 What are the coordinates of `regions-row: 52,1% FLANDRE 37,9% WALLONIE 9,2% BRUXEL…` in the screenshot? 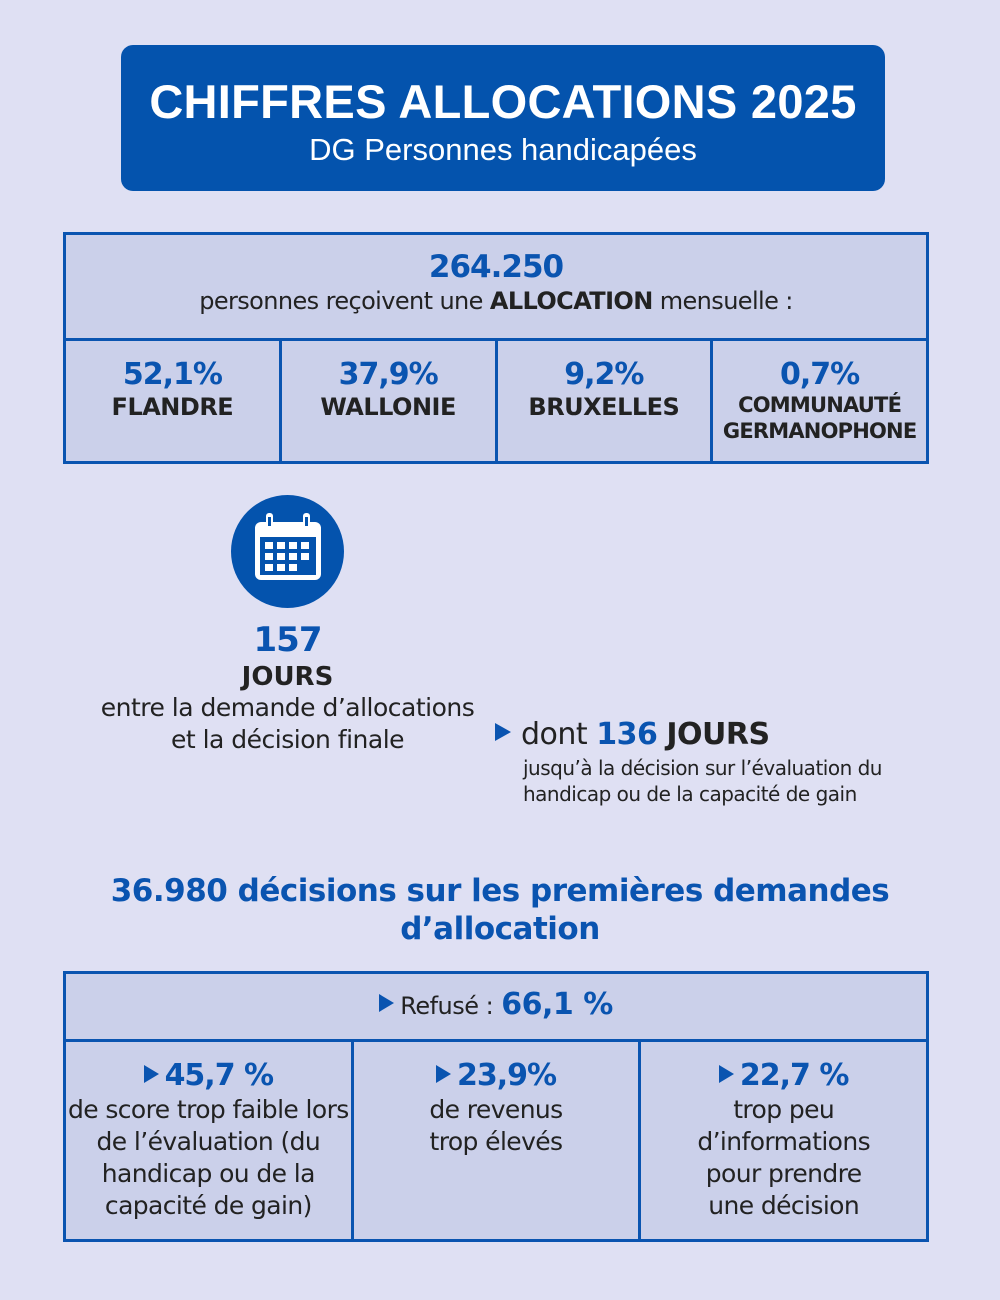 It's located at (496, 402).